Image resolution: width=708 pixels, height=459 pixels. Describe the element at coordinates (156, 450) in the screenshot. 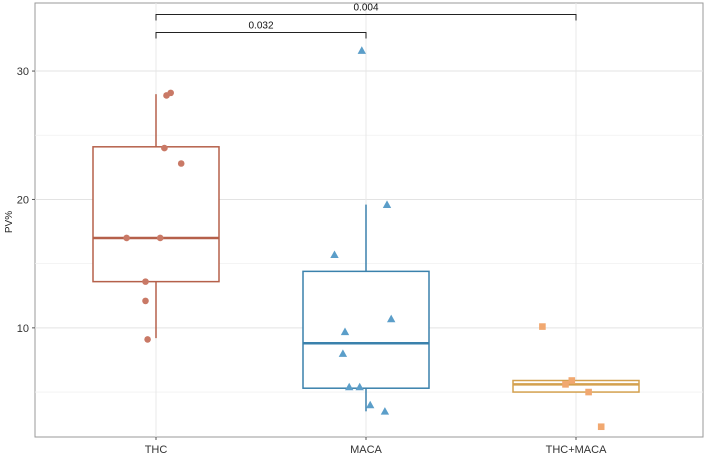

I see `x-tick-label: THC` at that location.